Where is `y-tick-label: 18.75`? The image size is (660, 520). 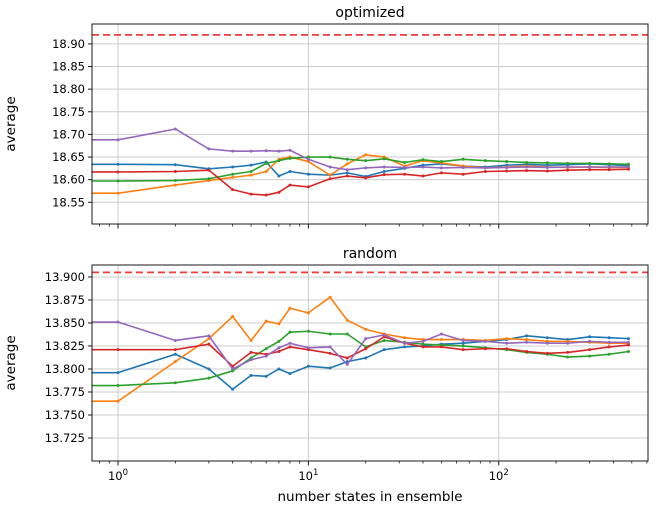
y-tick-label: 18.75 is located at coordinates (68, 112).